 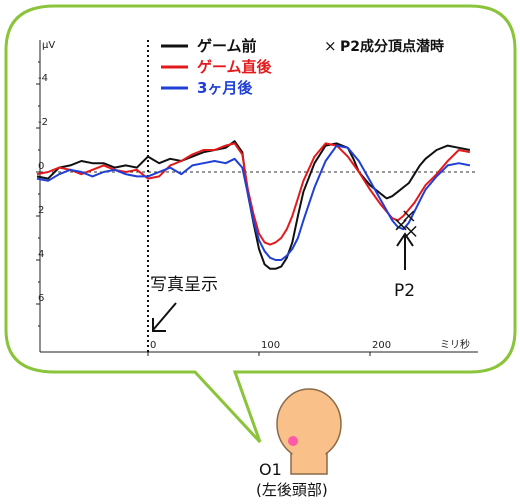 What do you see at coordinates (225, 88) in the screenshot?
I see `legend-label-series-2: 3ヶ月後` at bounding box center [225, 88].